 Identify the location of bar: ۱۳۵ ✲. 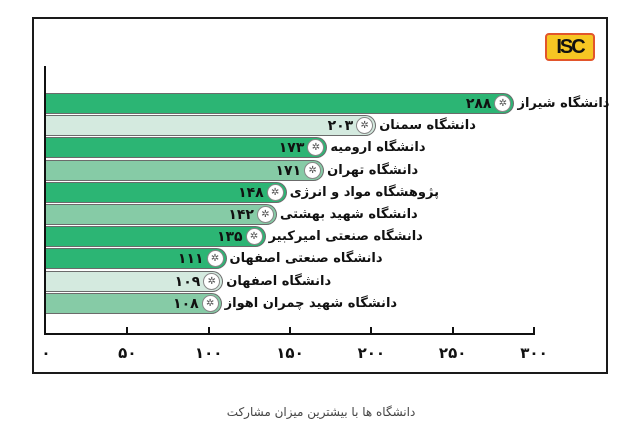
(156, 237).